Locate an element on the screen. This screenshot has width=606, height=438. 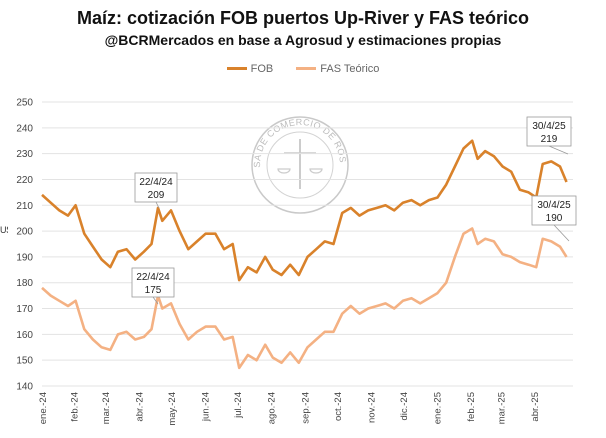
legend-label-fob: FOB is located at coordinates (262, 68).